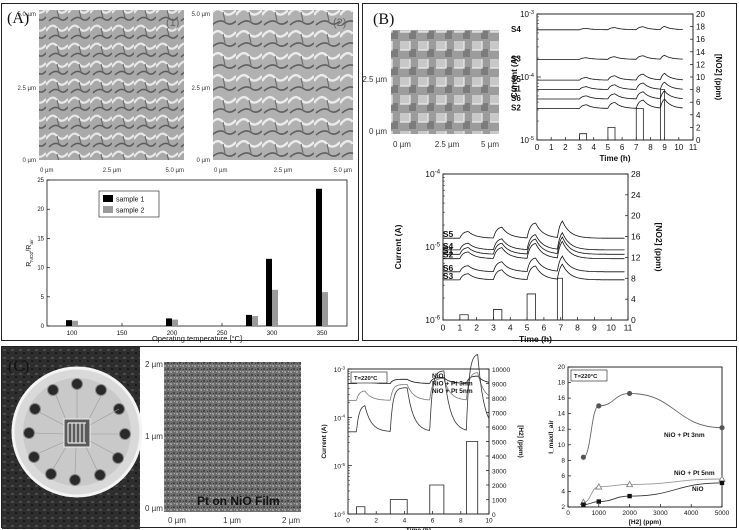 The image size is (739, 530). What do you see at coordinates (447, 144) in the screenshot?
I see `afmb-x-mid: 2.5 µm` at bounding box center [447, 144].